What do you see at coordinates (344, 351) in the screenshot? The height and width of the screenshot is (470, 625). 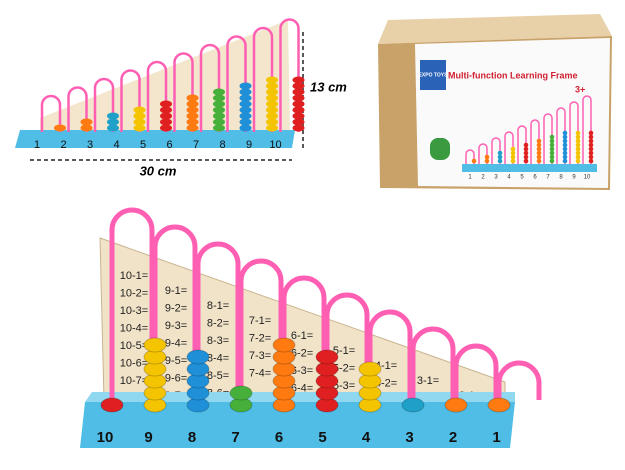 I see `equation: 5-1=` at bounding box center [344, 351].